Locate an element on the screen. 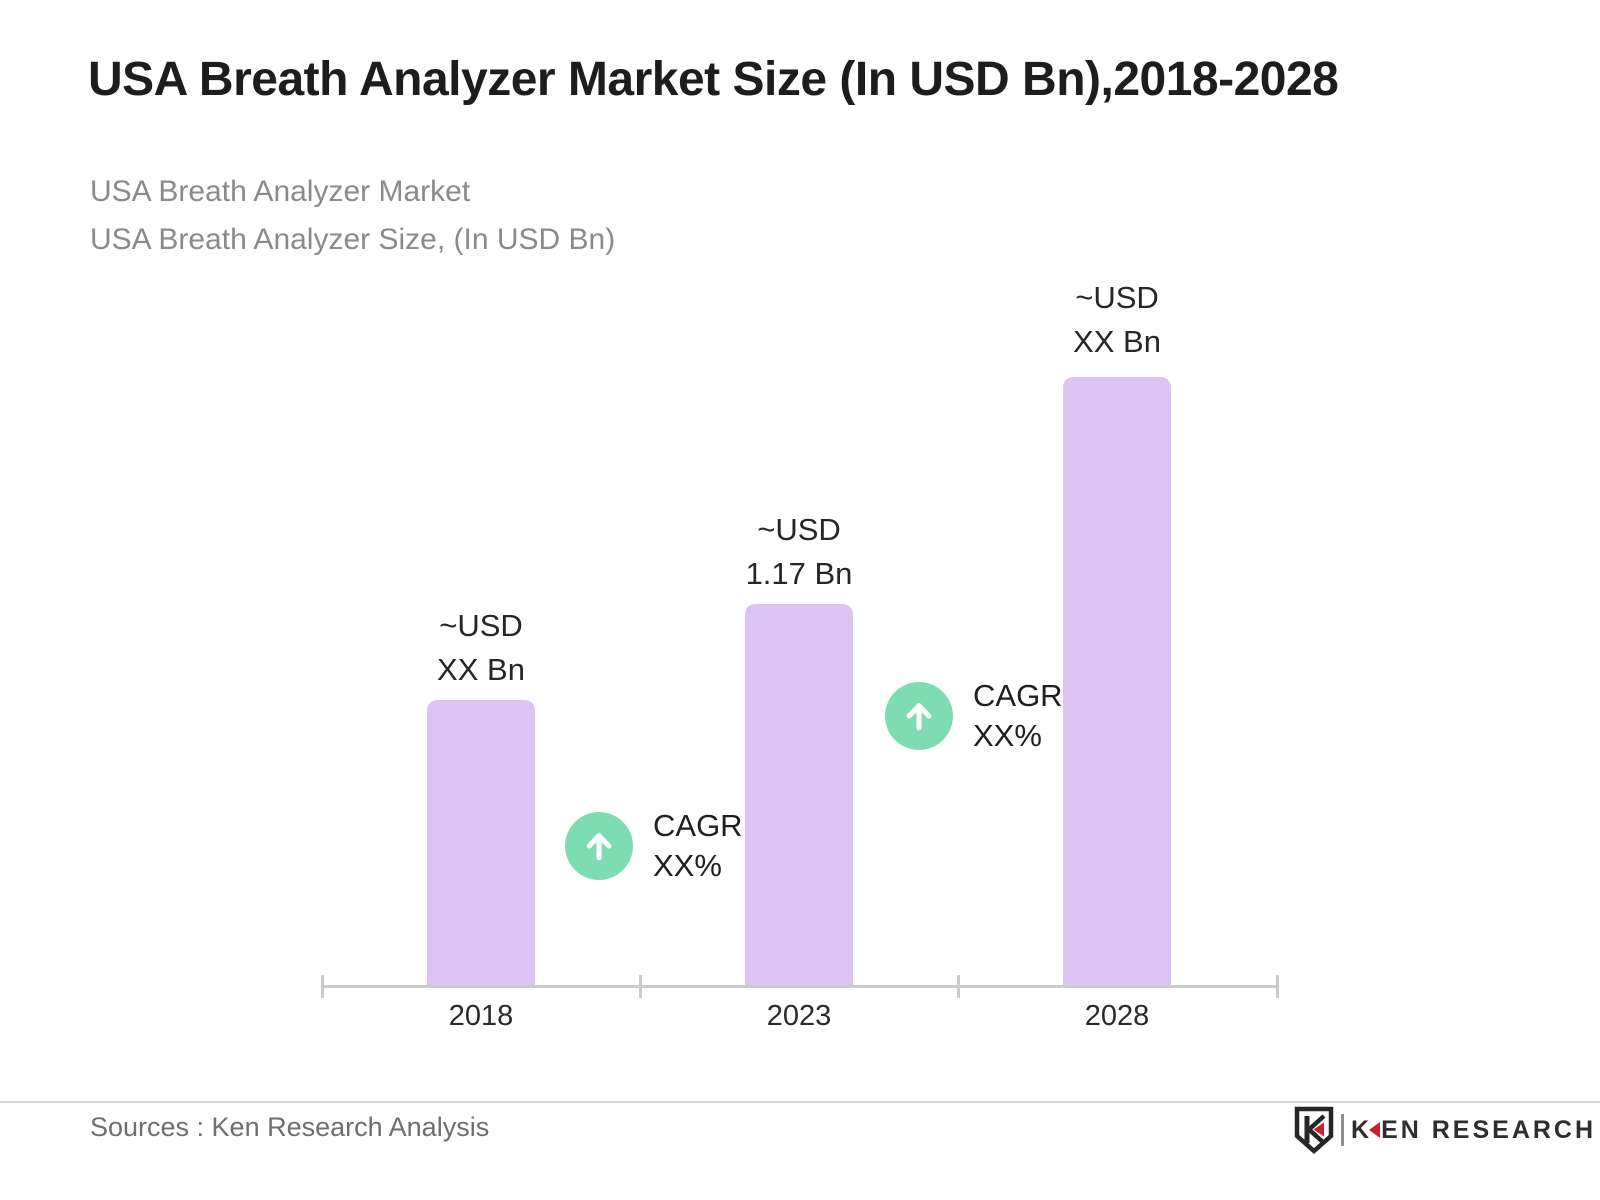 This screenshot has width=1600, height=1200. logo-separator is located at coordinates (1342, 1130).